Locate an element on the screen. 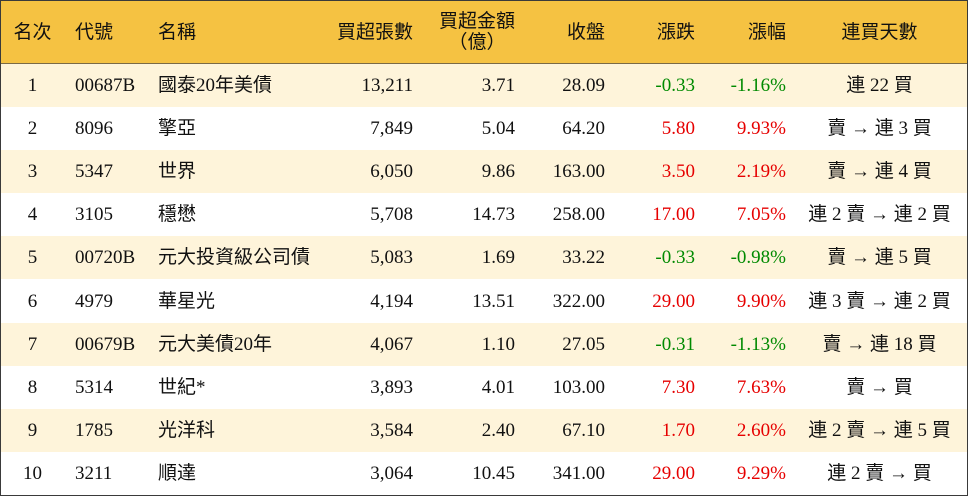  header-buy-amount-label: 買超金額 is located at coordinates (476, 21).